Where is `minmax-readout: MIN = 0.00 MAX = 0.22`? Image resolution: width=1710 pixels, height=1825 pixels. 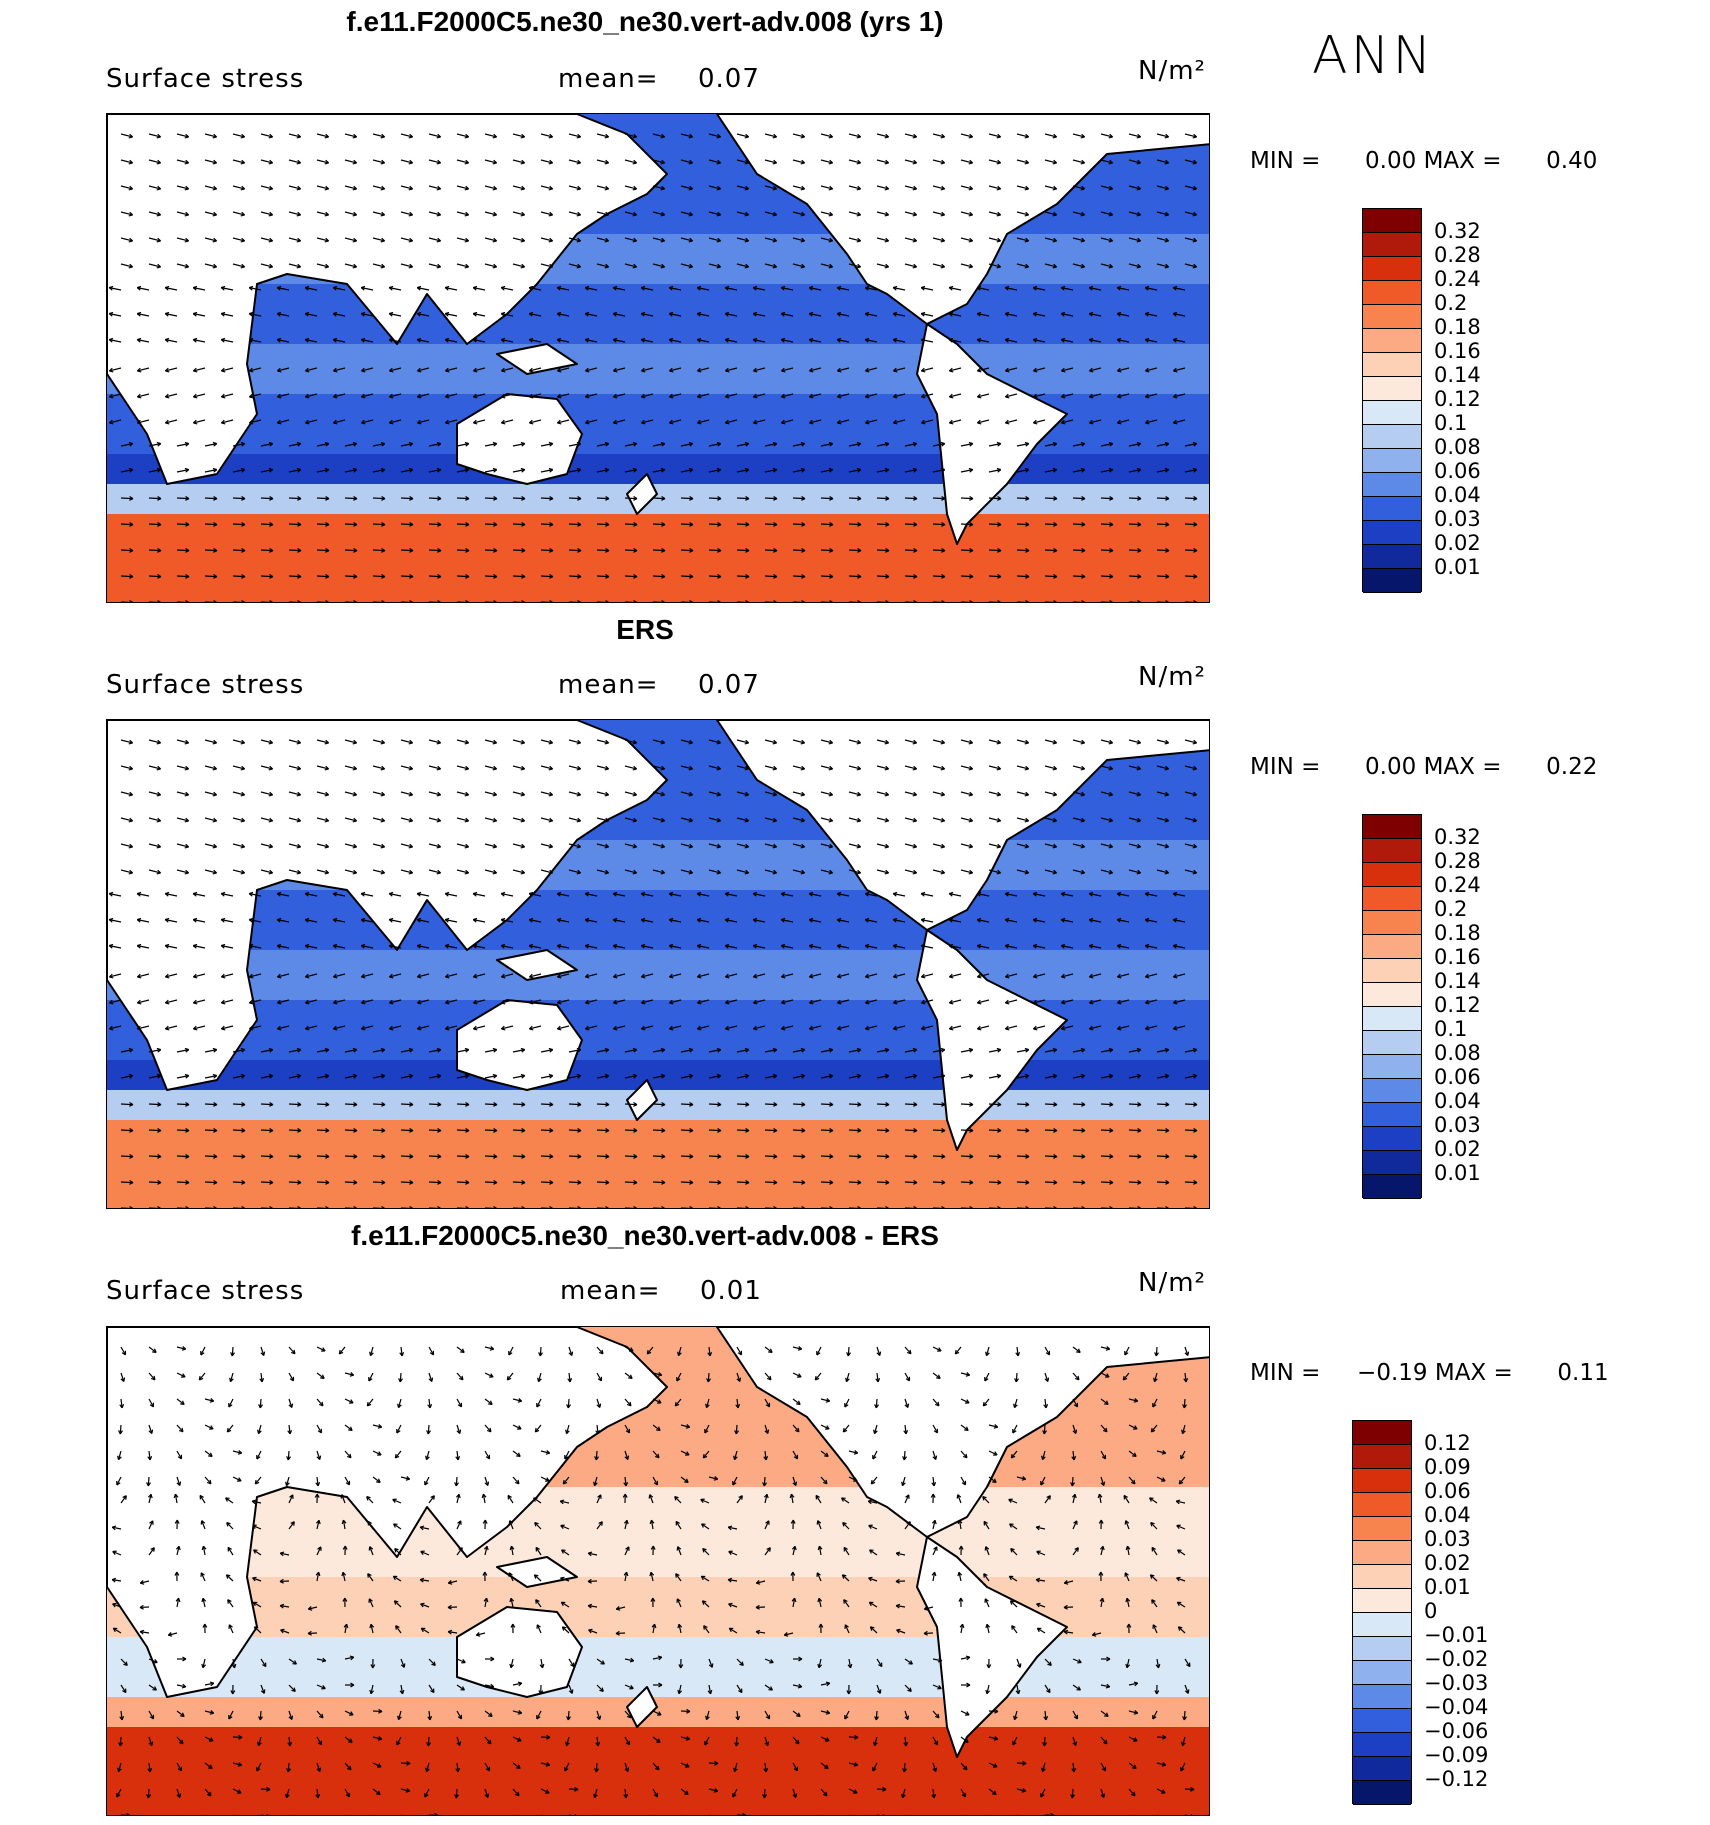 minmax-readout: MIN = 0.00 MAX = 0.22 is located at coordinates (1423, 767).